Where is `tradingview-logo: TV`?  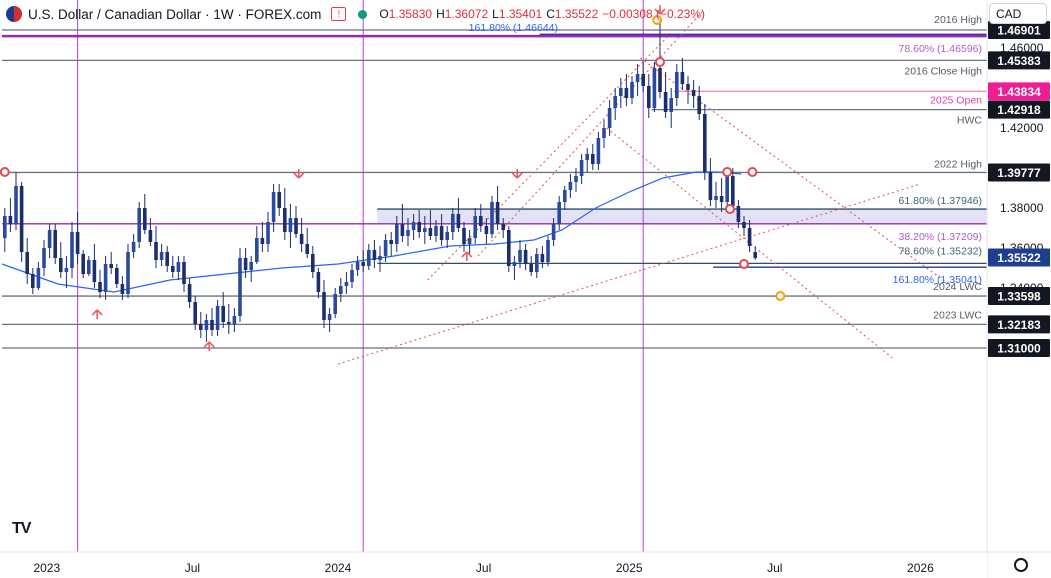
tradingview-logo: TV is located at coordinates (21, 528).